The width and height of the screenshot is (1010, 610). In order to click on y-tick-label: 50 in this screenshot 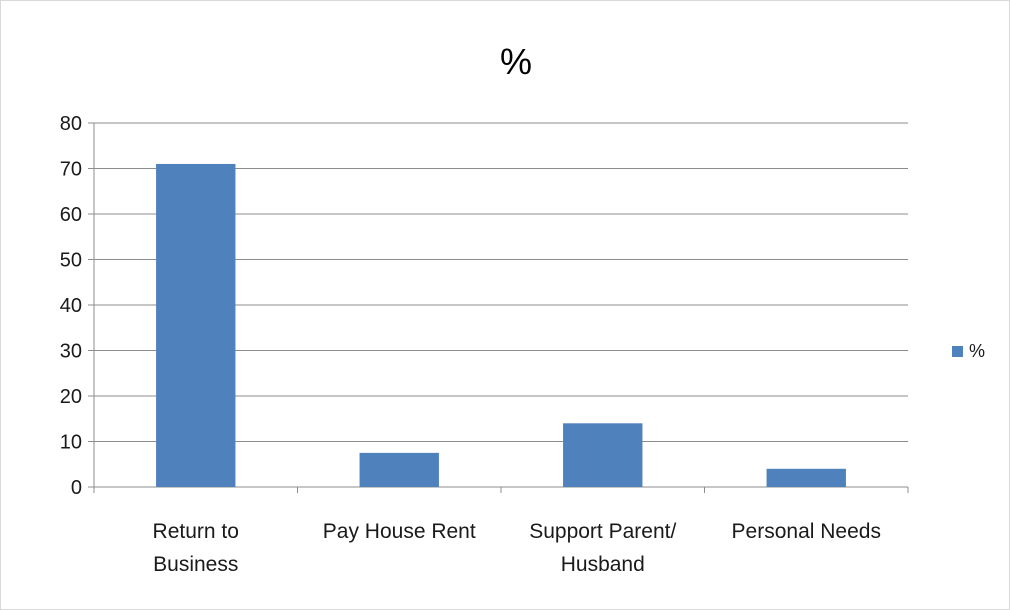, I will do `click(71, 261)`.